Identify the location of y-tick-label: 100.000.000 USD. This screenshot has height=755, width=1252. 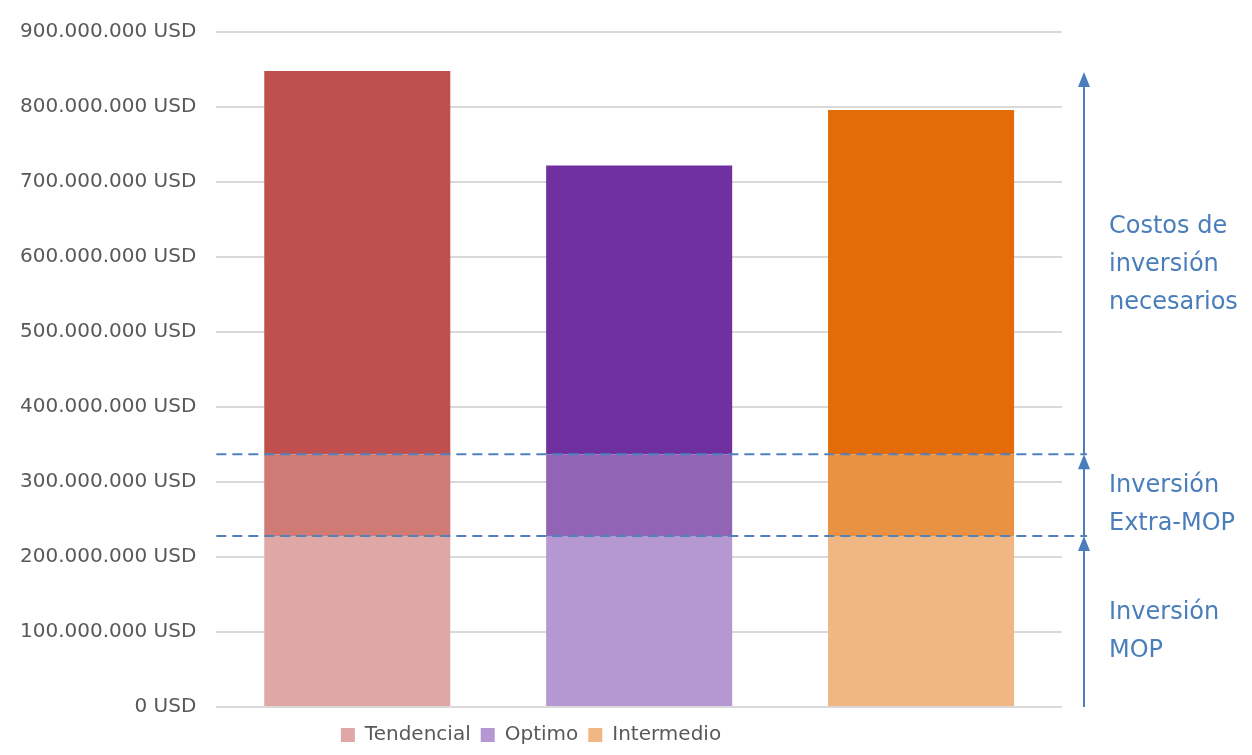
(108, 630).